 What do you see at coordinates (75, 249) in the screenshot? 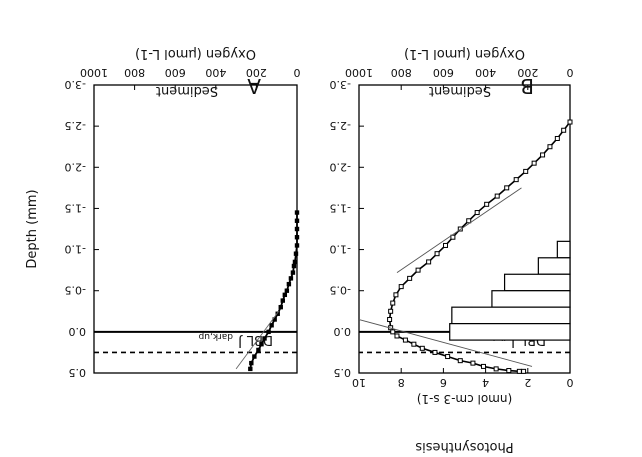
I see `panel-a-depth-tick-label: -1.0` at bounding box center [75, 249].